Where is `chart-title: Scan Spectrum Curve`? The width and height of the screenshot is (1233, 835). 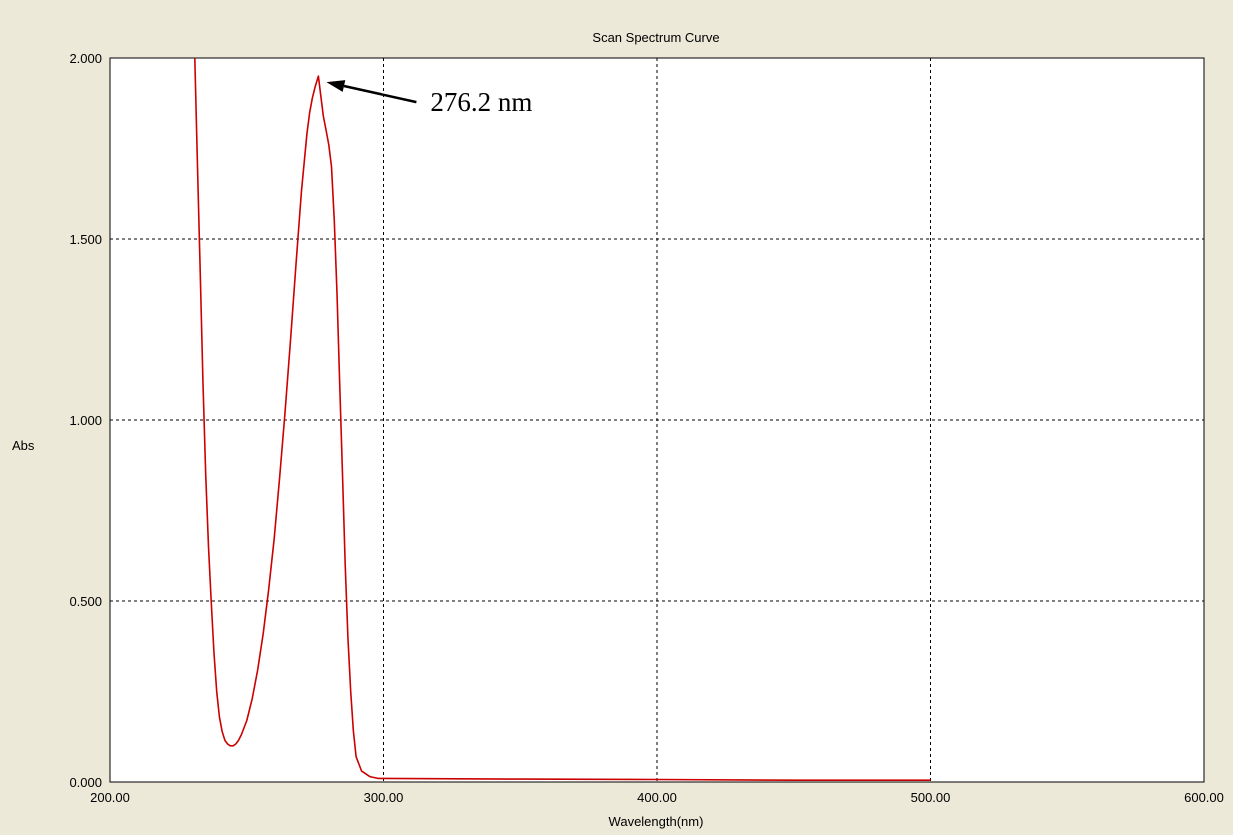
chart-title: Scan Spectrum Curve is located at coordinates (655, 37).